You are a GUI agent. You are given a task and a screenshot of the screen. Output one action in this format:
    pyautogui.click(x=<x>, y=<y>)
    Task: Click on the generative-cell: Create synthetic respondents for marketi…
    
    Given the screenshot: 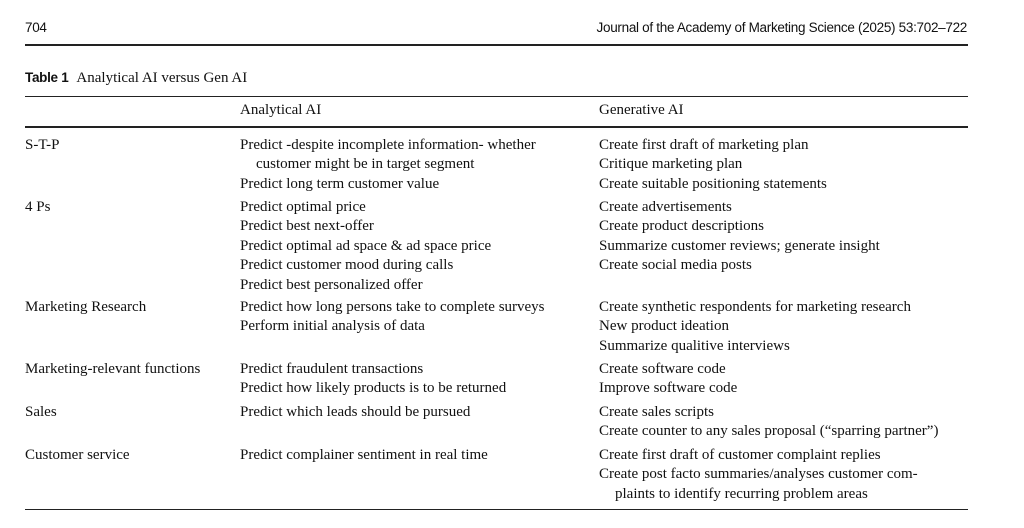 What is the action you would take?
    pyautogui.click(x=755, y=327)
    